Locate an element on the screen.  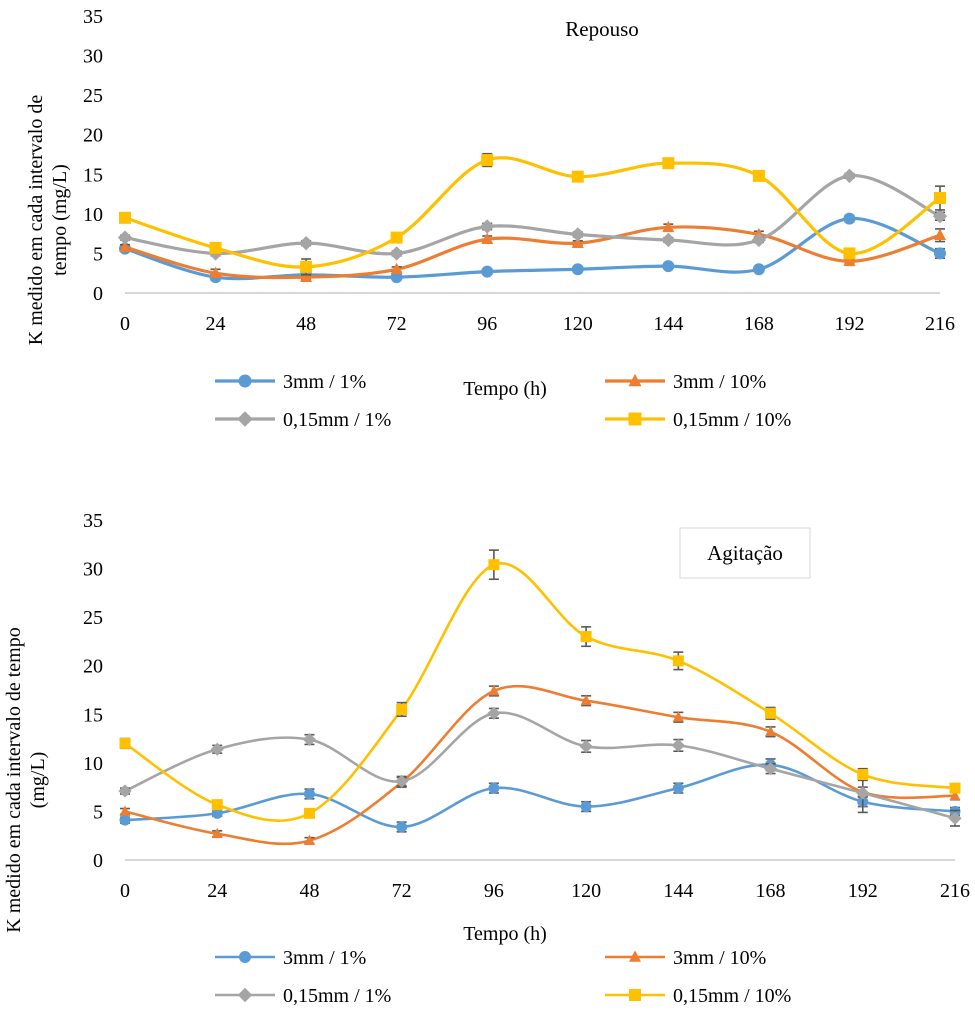
x-tick-label: 168 is located at coordinates (771, 891).